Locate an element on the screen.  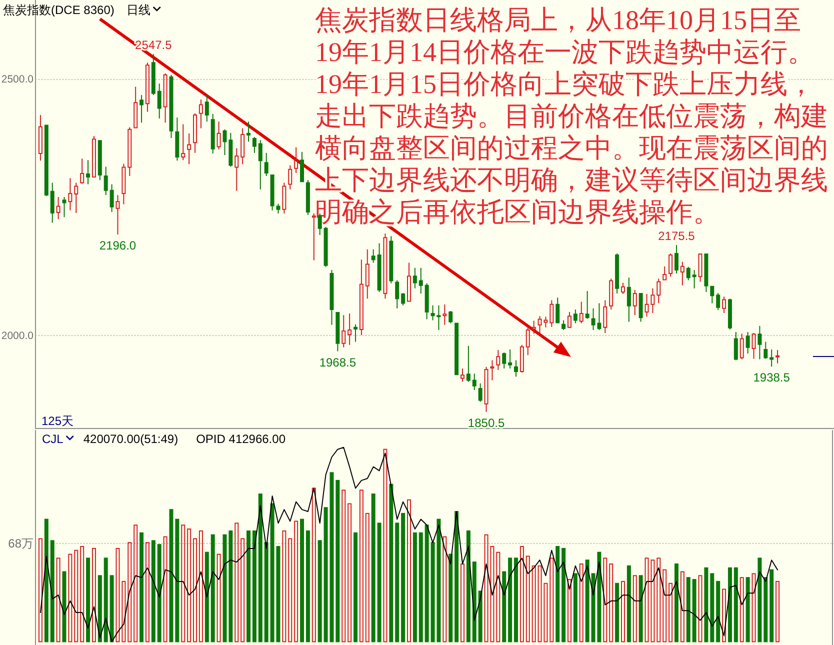
annotation: 横向盘整区间的过程之中。现在震荡区间的 is located at coordinates (571, 148).